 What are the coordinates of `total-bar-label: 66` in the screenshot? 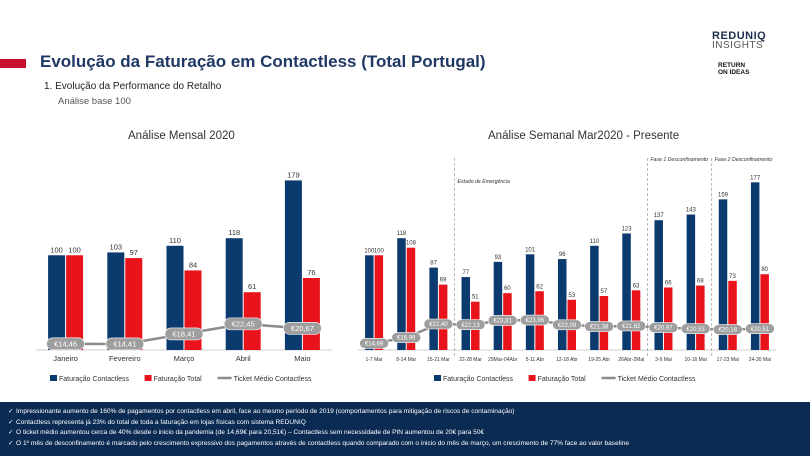 It's located at (668, 283).